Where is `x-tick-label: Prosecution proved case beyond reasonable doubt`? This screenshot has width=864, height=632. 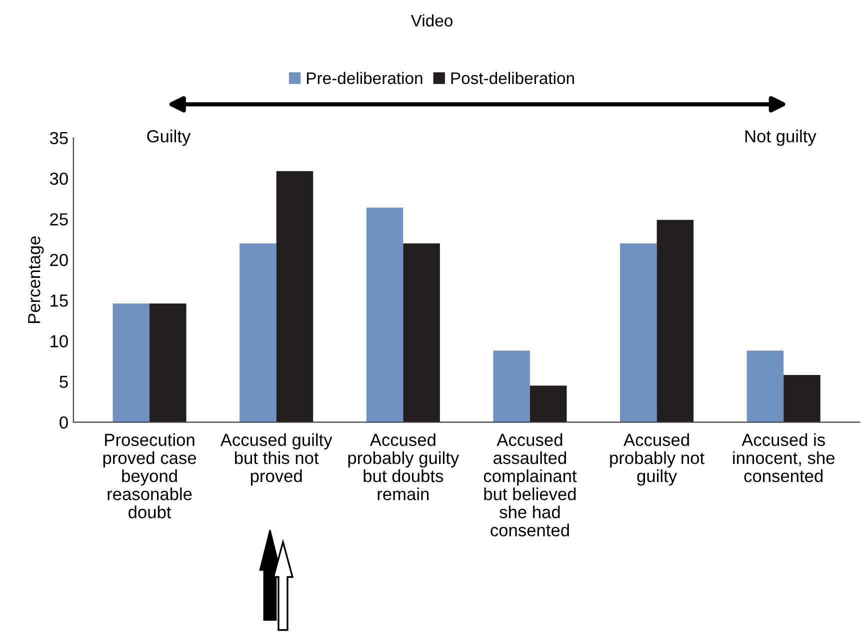 x-tick-label: Prosecution proved case beyond reasonable doubt is located at coordinates (149, 475).